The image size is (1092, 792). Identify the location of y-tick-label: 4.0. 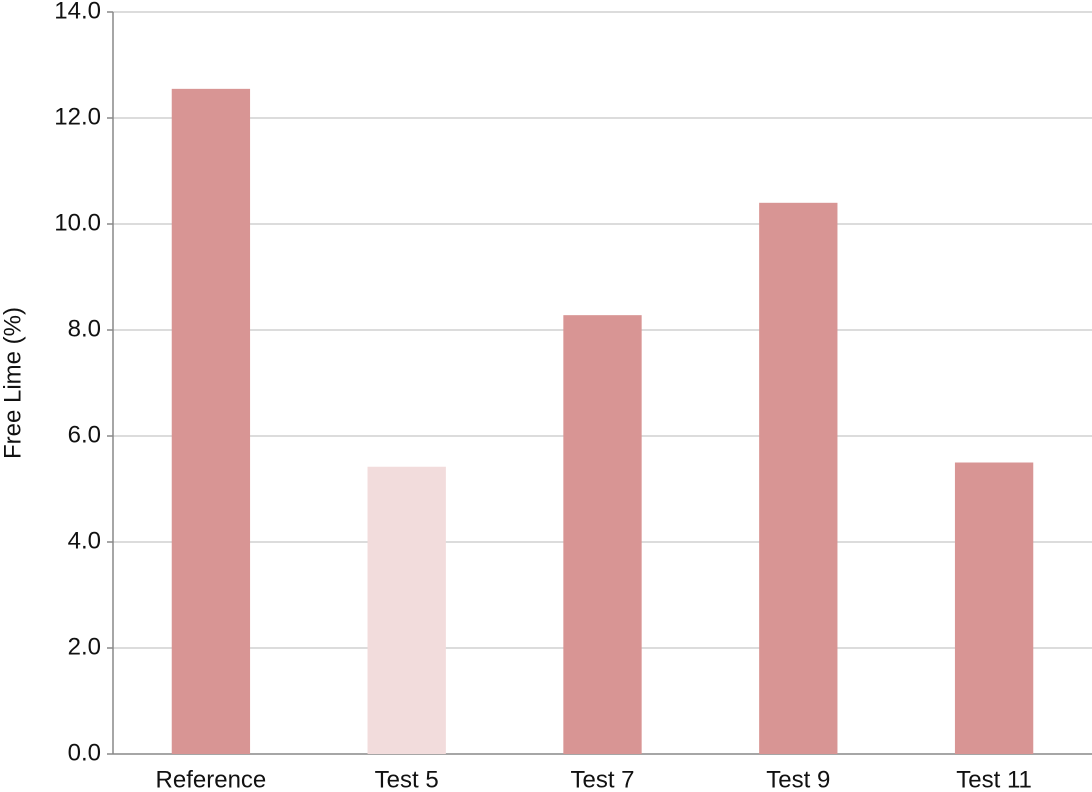
(84, 540).